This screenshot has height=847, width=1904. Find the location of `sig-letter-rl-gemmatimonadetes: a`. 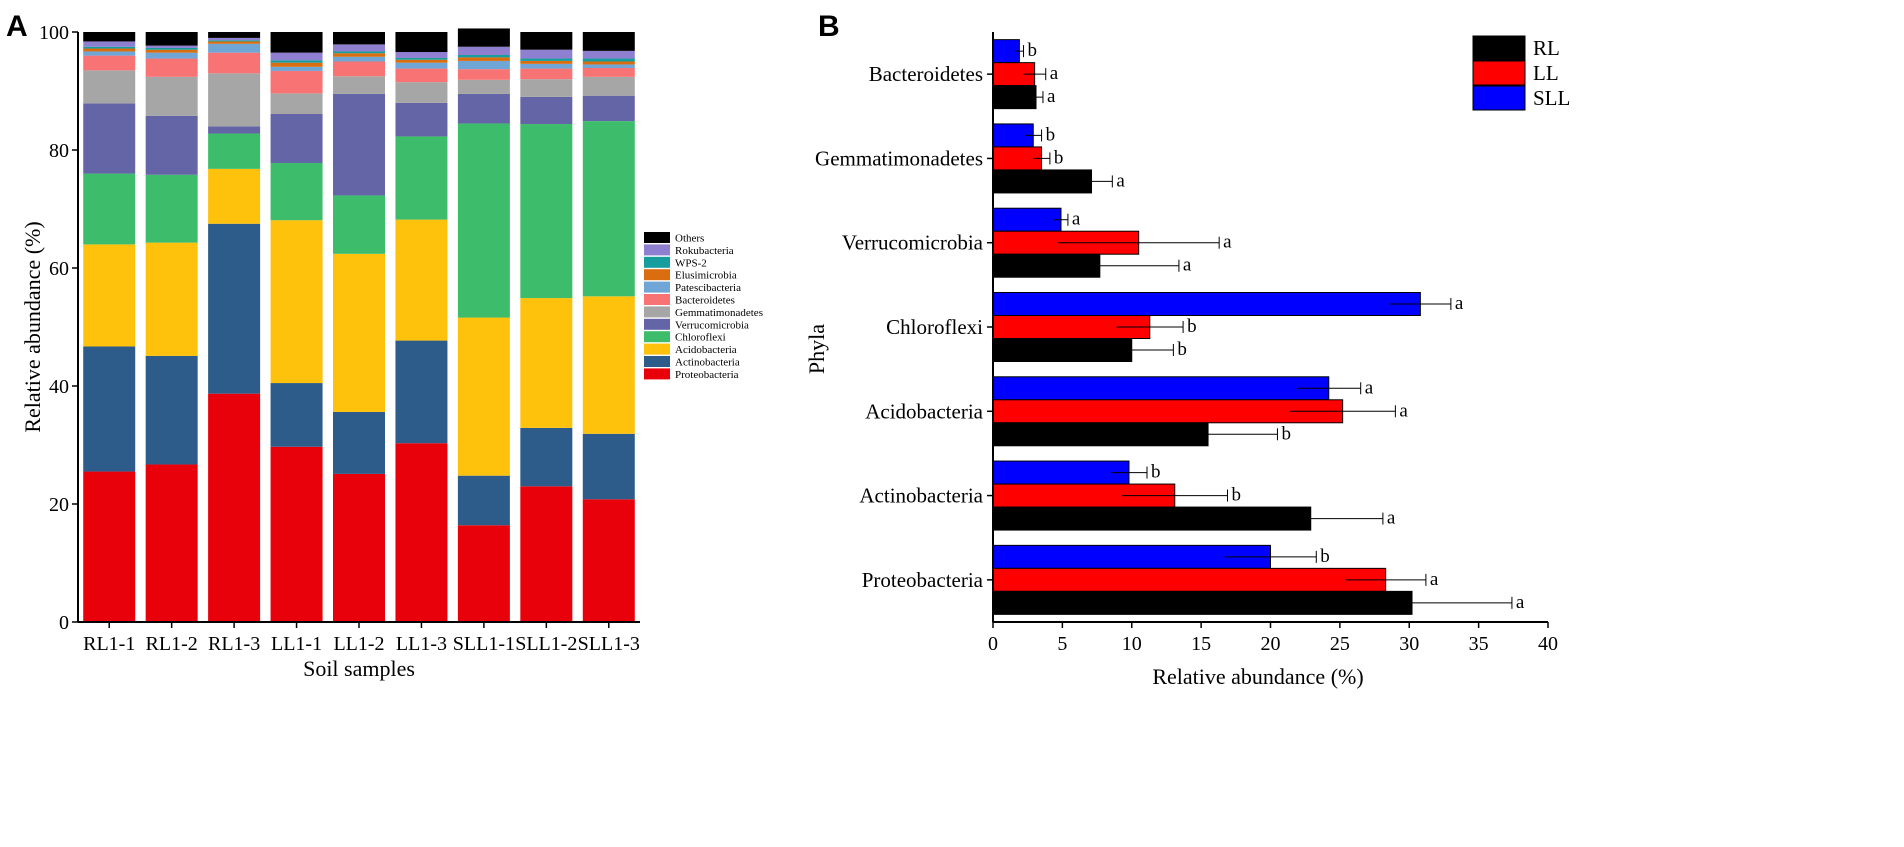

sig-letter-rl-gemmatimonadetes: a is located at coordinates (1120, 180).